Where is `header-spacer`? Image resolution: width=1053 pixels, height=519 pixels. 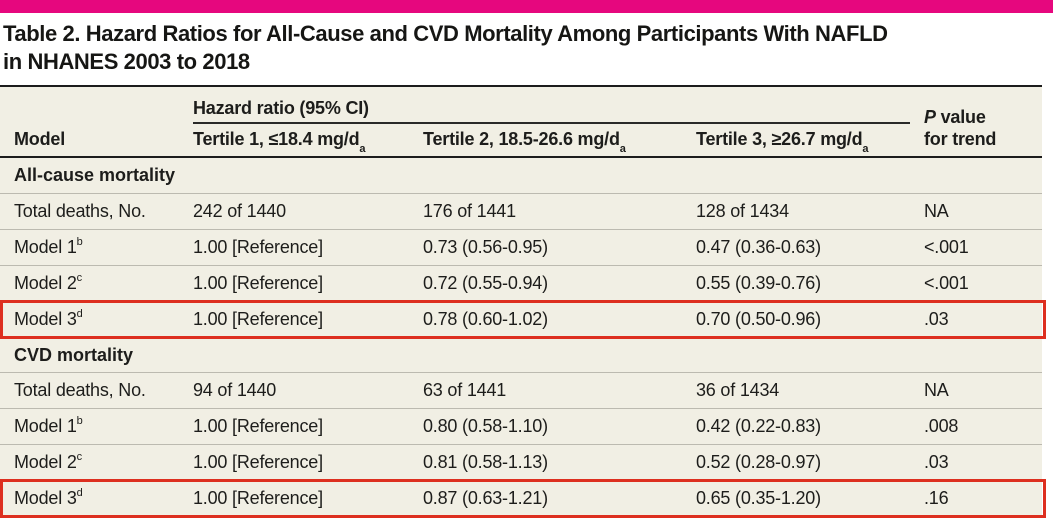 header-spacer is located at coordinates (96, 105).